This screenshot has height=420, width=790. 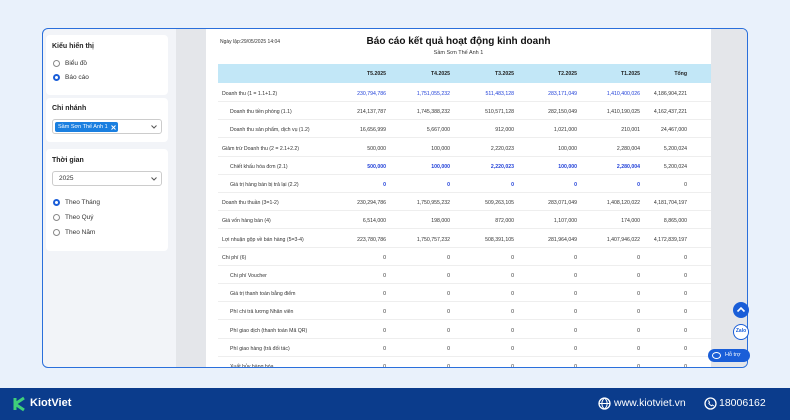 What do you see at coordinates (680, 74) in the screenshot?
I see `column-header: Tổng` at bounding box center [680, 74].